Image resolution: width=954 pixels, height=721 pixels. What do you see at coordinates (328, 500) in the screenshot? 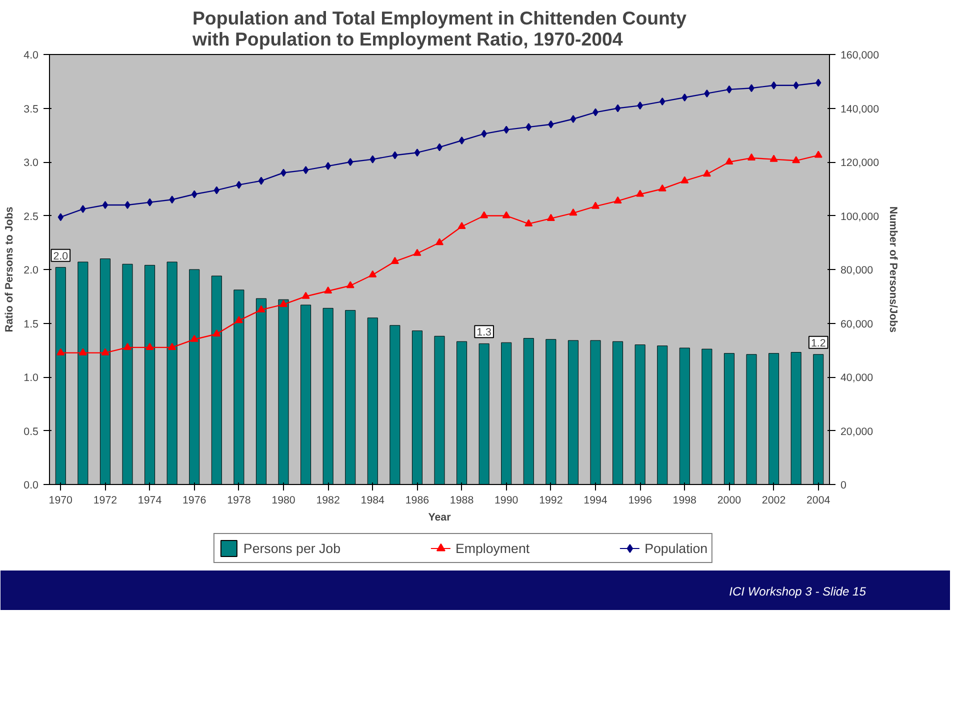
I see `x-tick-label: 1982` at bounding box center [328, 500].